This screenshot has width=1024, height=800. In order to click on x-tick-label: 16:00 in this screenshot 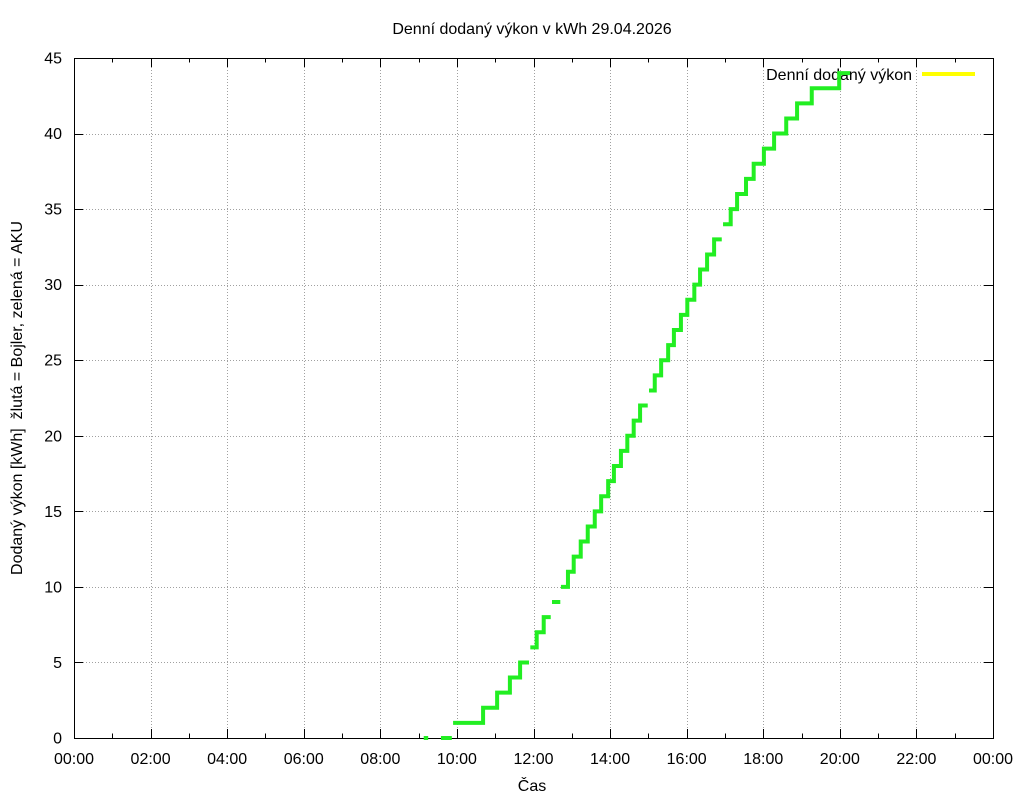, I will do `click(687, 759)`.